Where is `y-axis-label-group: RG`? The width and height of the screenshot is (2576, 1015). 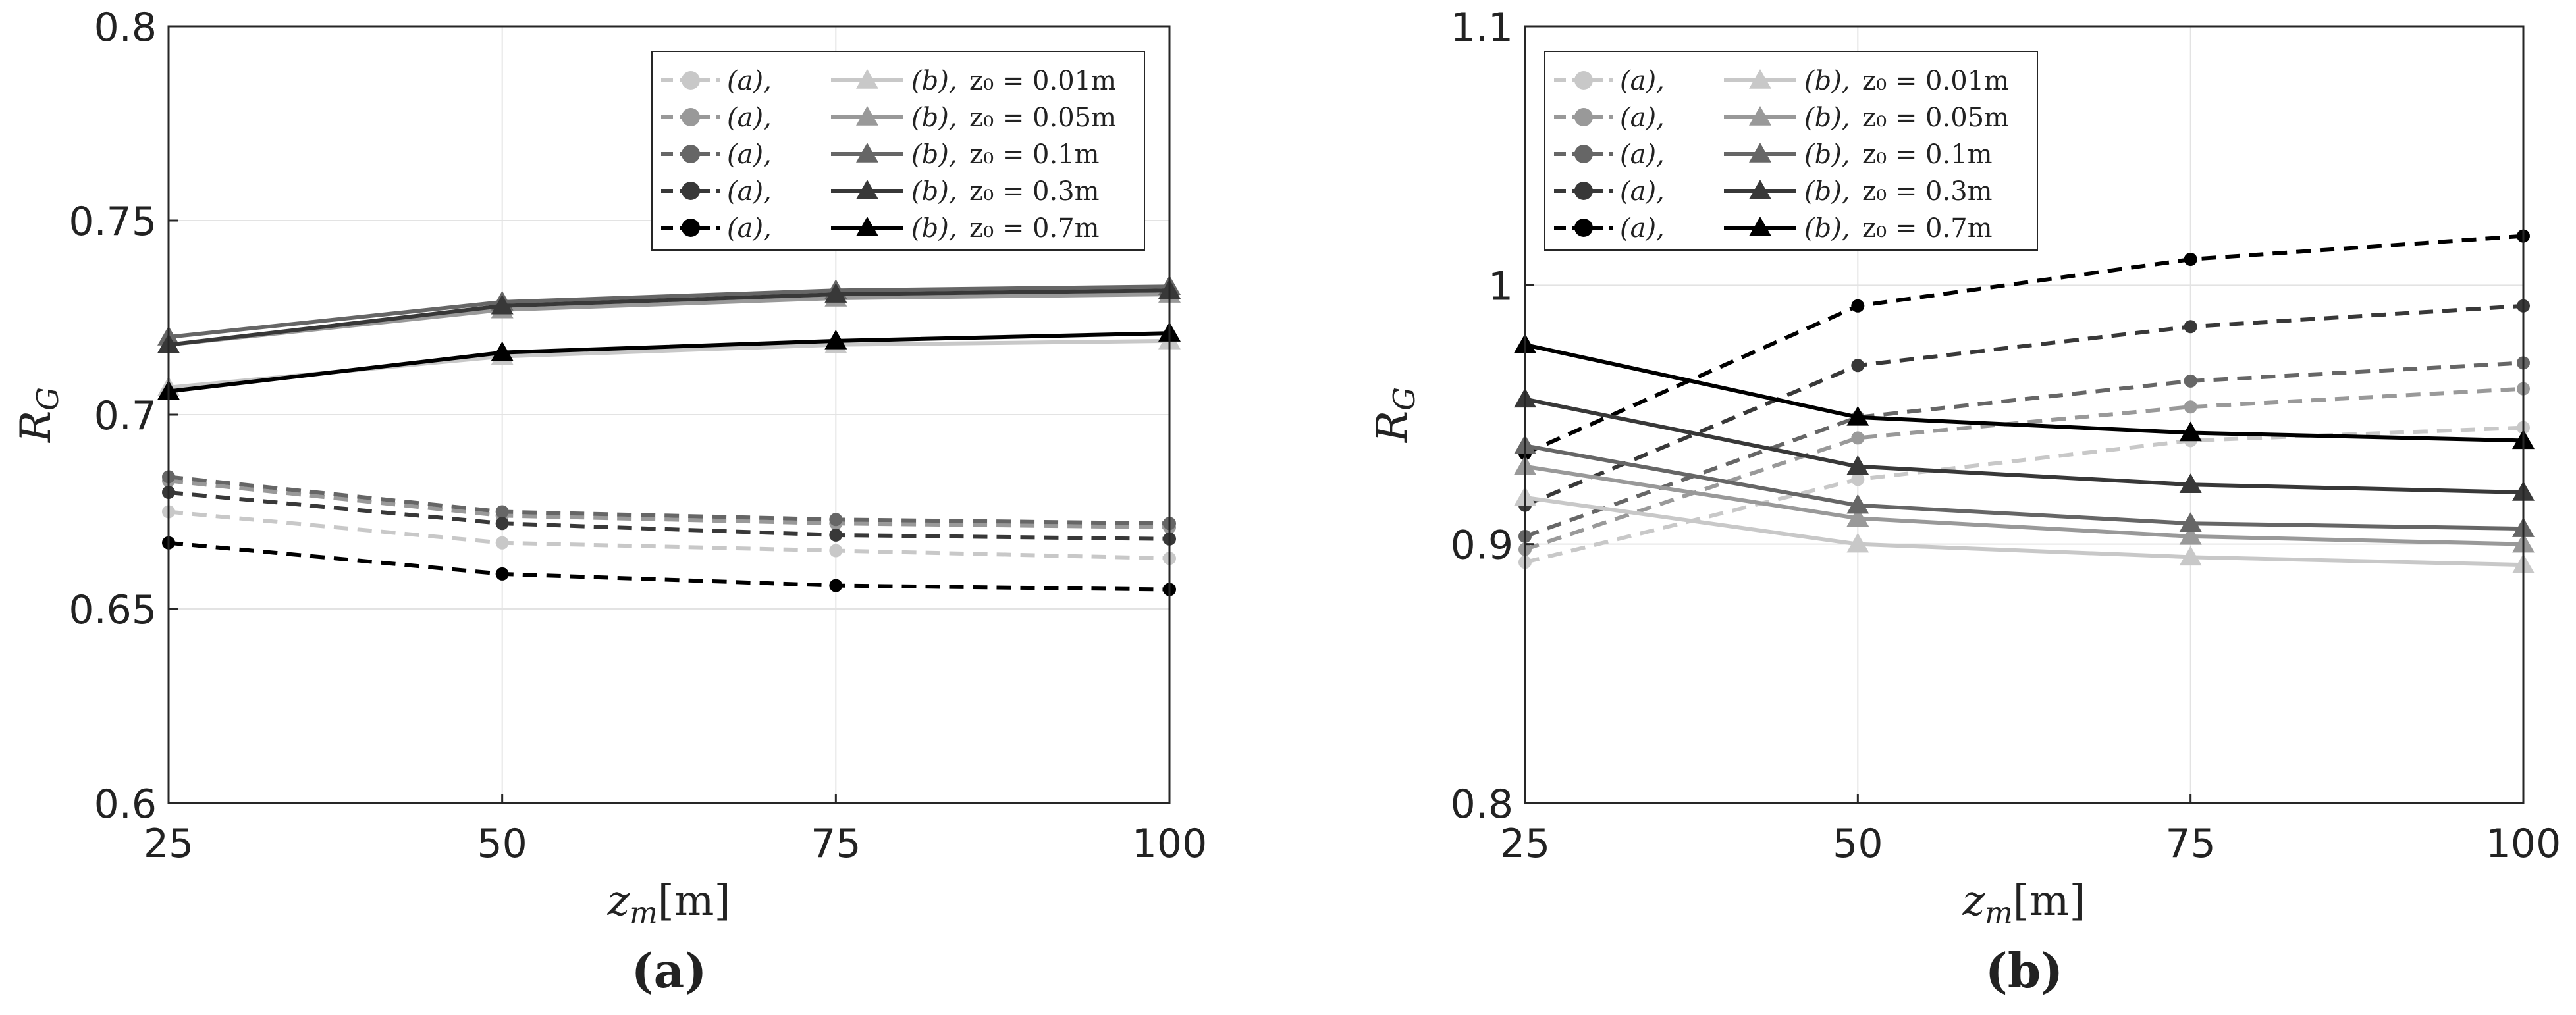 y-axis-label-group: RG is located at coordinates (1395, 415).